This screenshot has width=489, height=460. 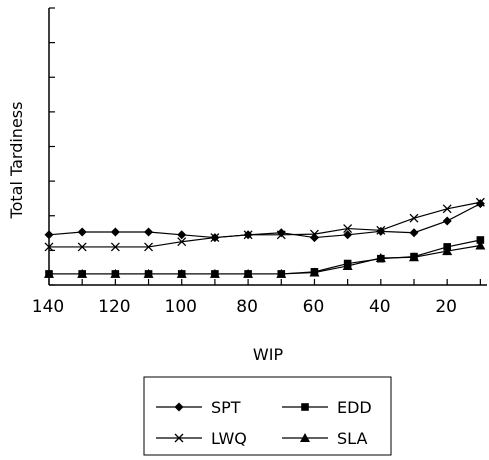 I want to click on series-lwq, so click(x=264, y=224).